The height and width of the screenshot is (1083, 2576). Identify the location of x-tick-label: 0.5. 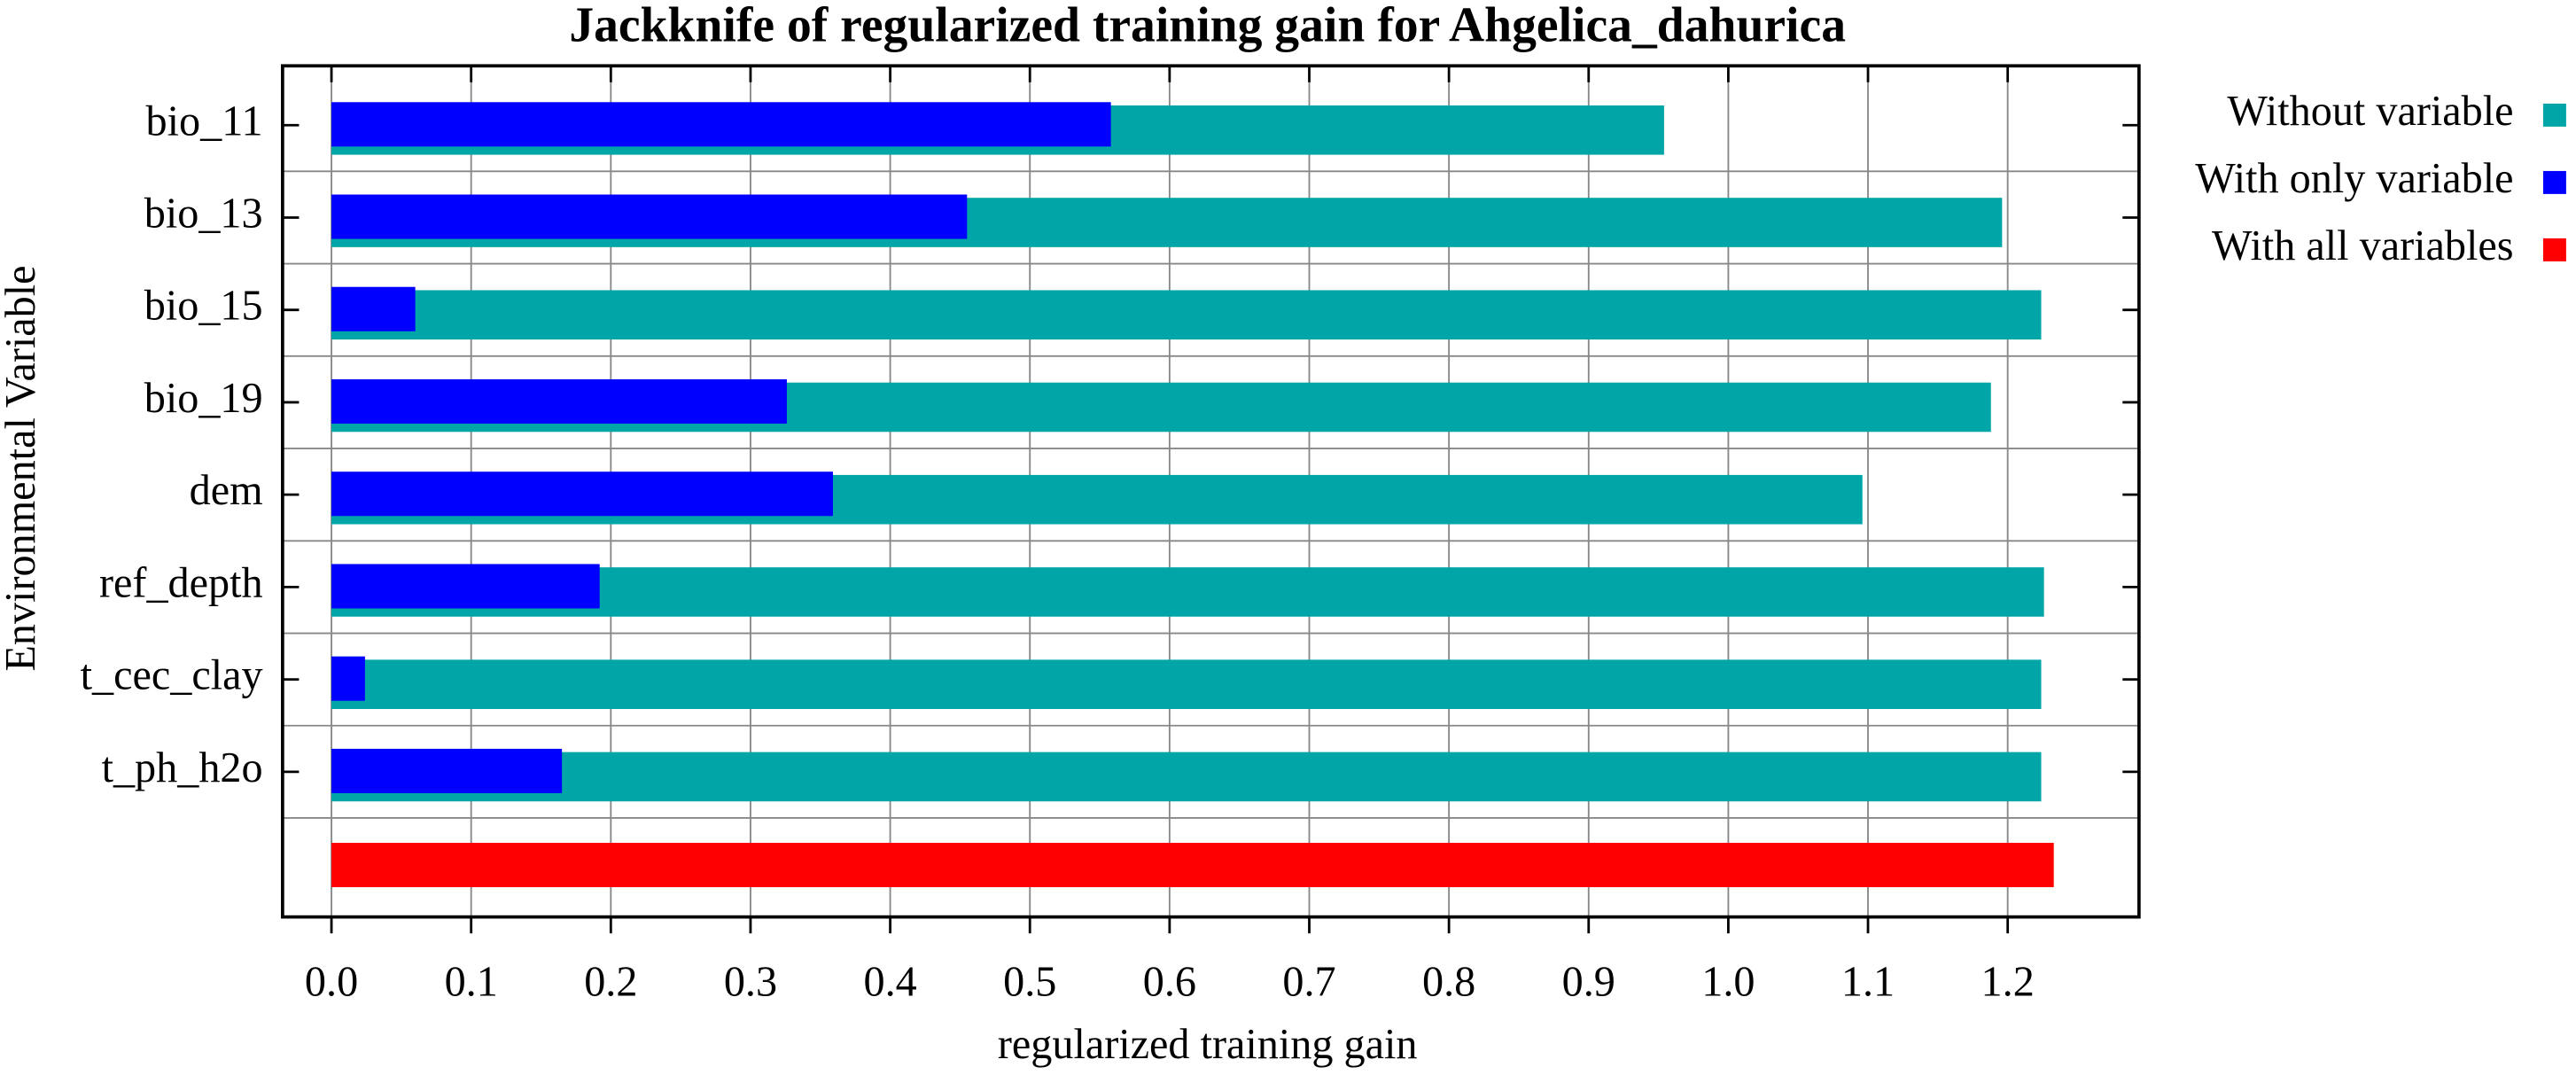
(1030, 983).